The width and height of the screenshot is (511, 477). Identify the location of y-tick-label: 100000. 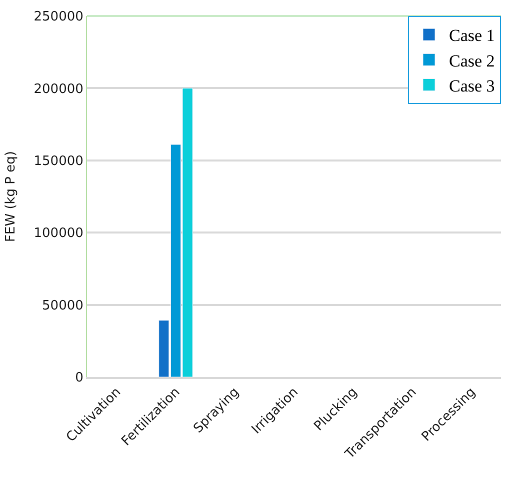
(59, 234).